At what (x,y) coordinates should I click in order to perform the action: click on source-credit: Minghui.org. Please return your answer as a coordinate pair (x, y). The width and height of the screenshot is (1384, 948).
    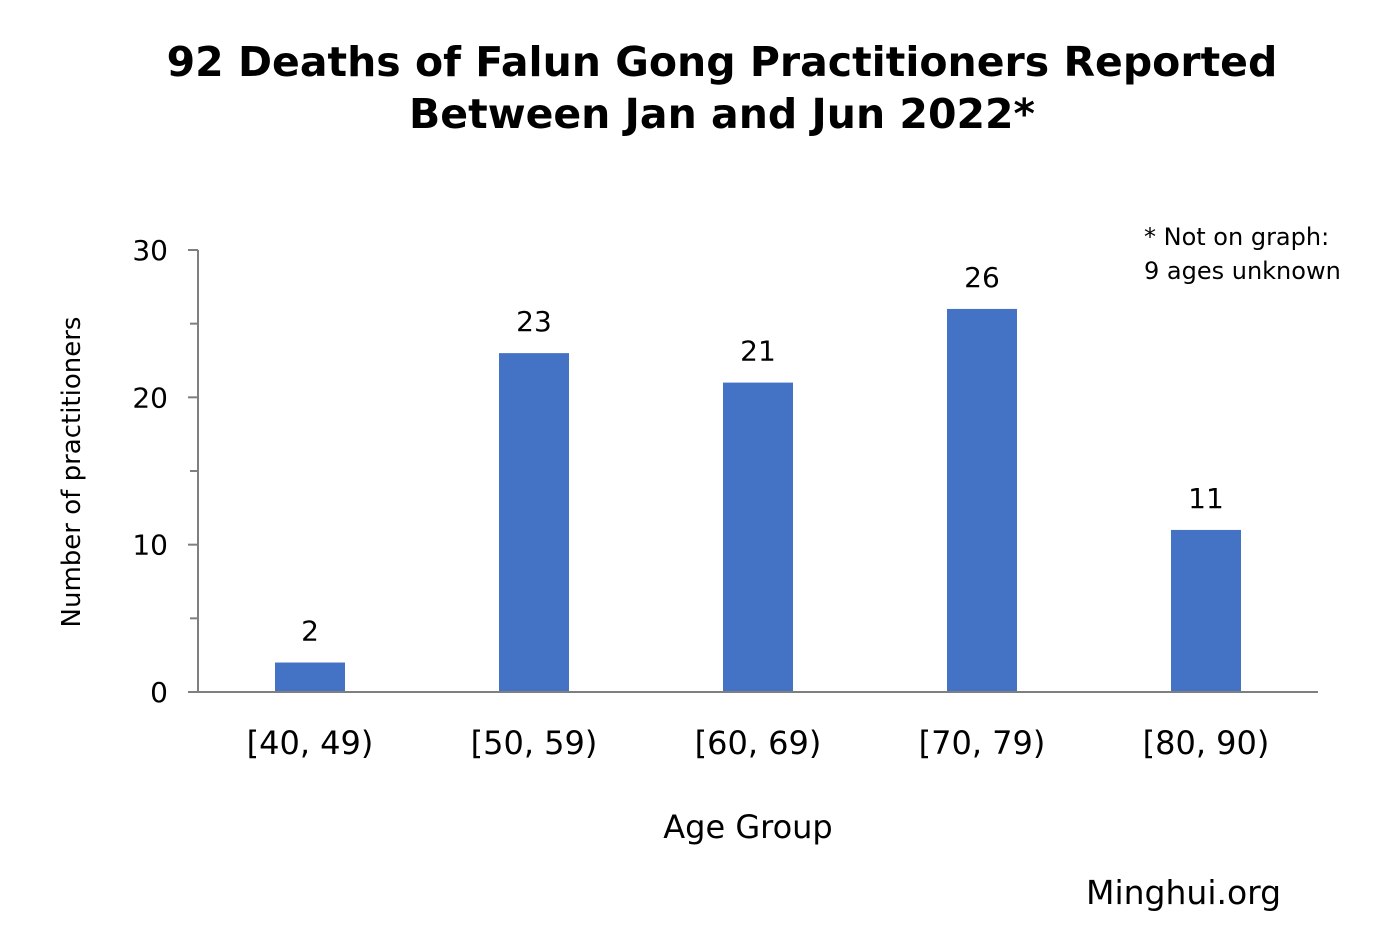
    Looking at the image, I should click on (1184, 892).